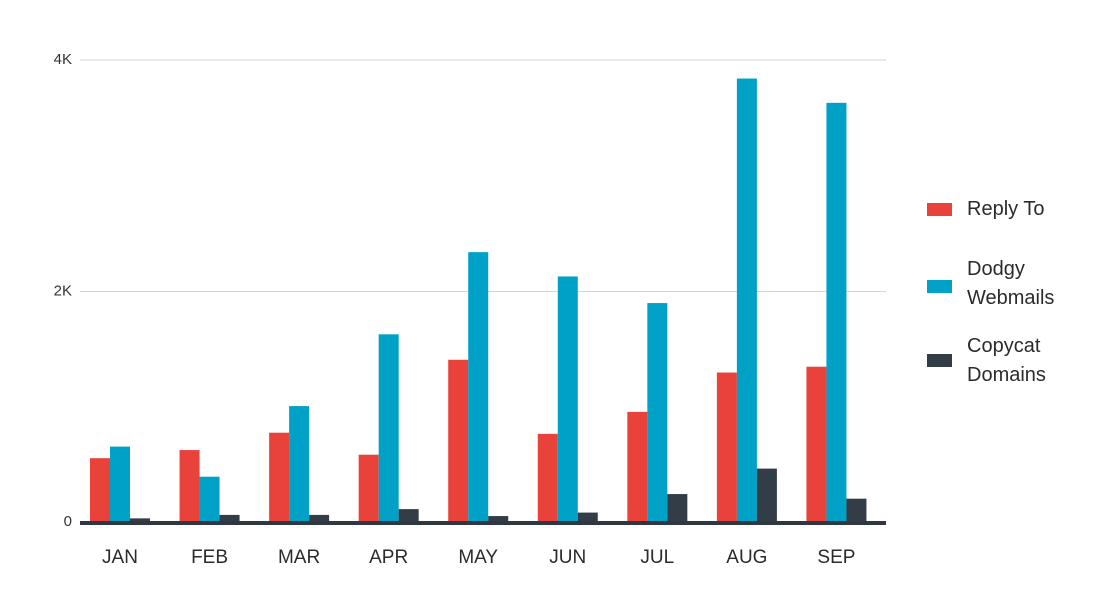 The height and width of the screenshot is (604, 1108). I want to click on legend-label: Dodgy, so click(996, 269).